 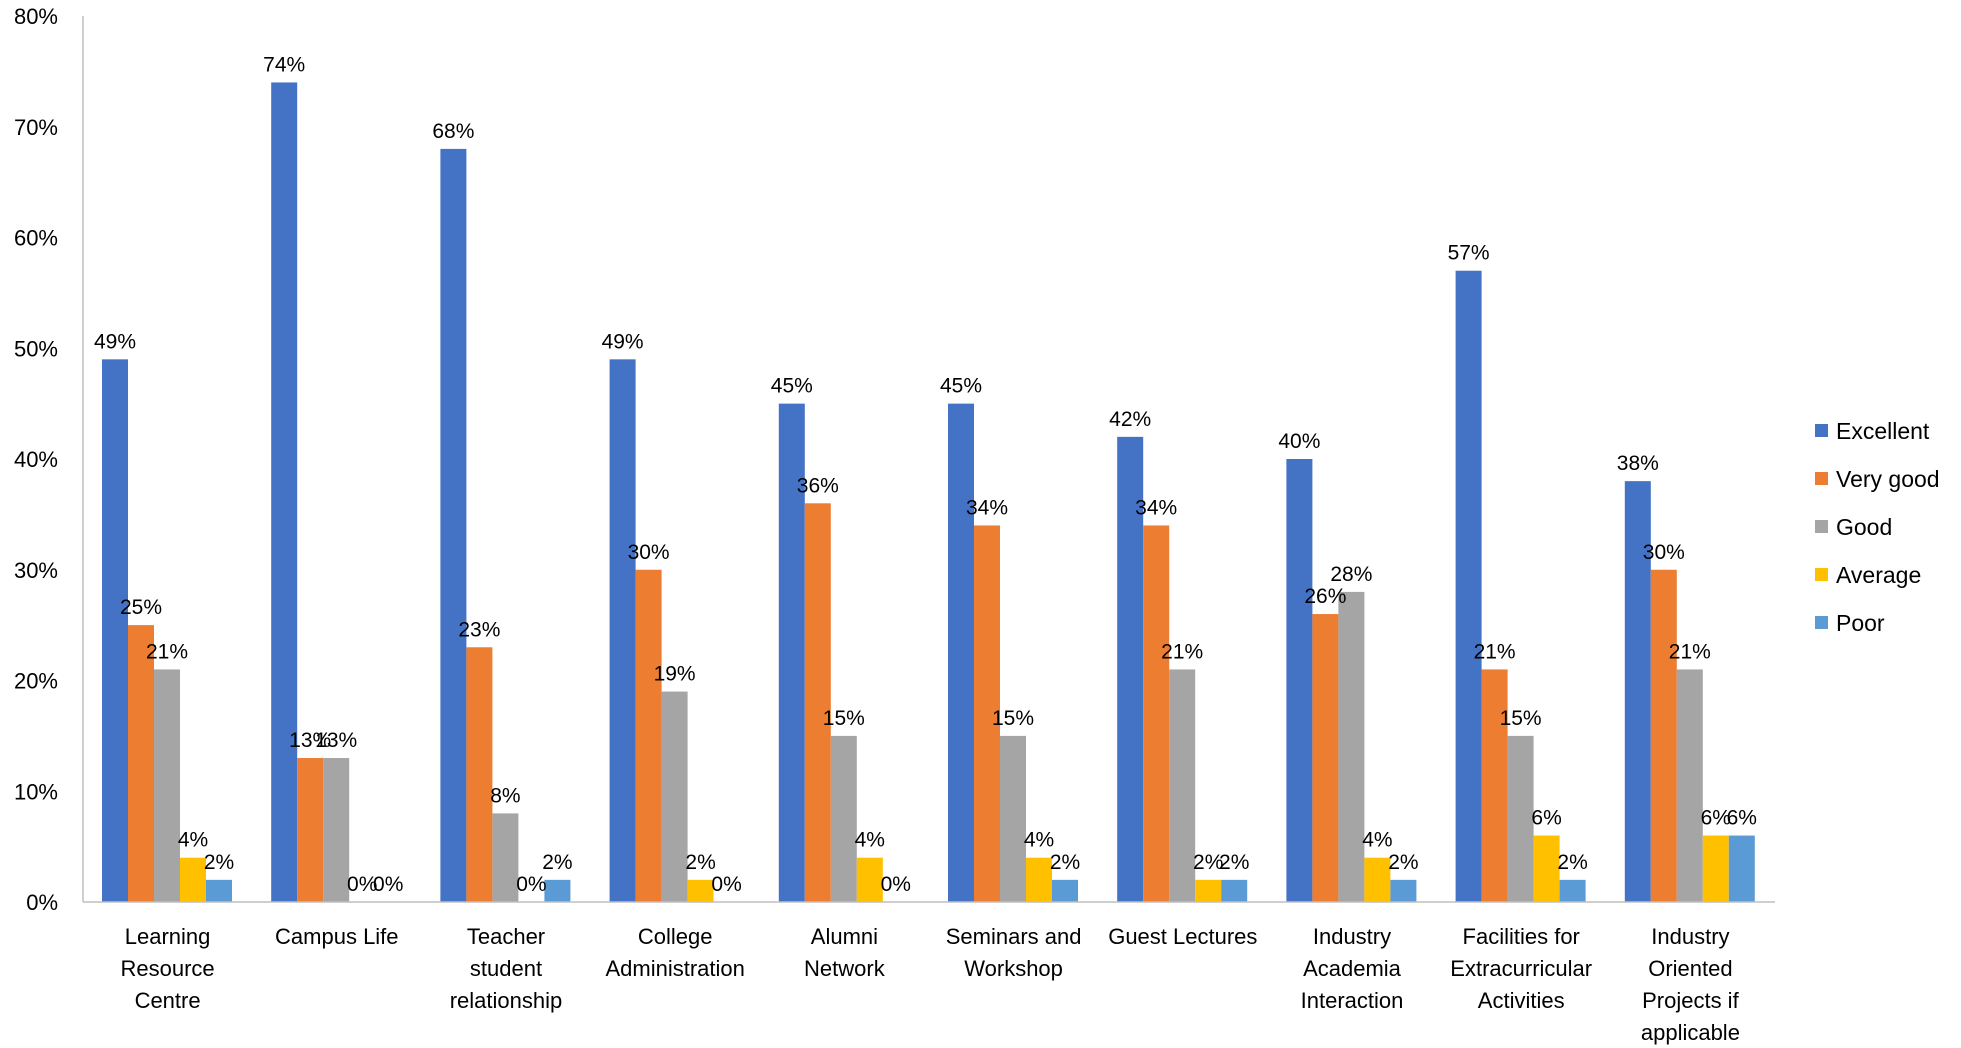 What do you see at coordinates (1850, 623) in the screenshot?
I see `legend-item: Poor` at bounding box center [1850, 623].